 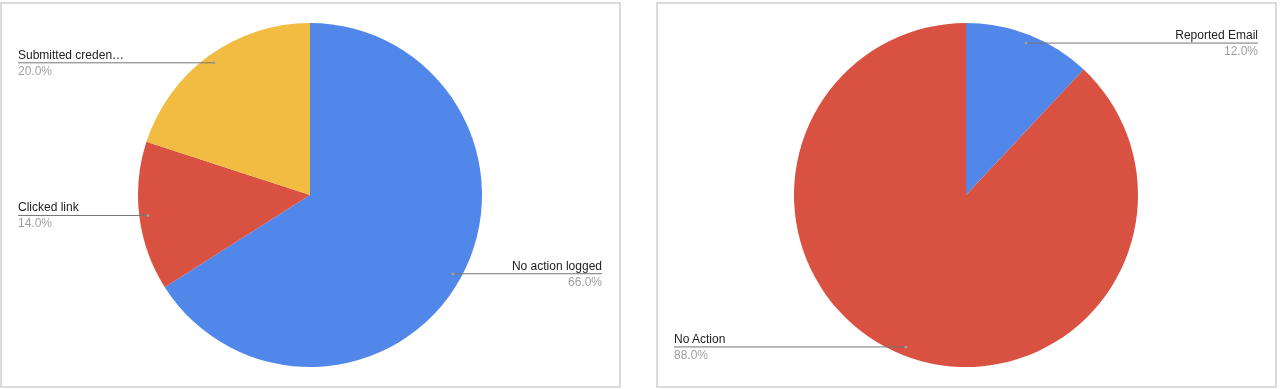 What do you see at coordinates (1216, 35) in the screenshot?
I see `slice-label: Reported Email` at bounding box center [1216, 35].